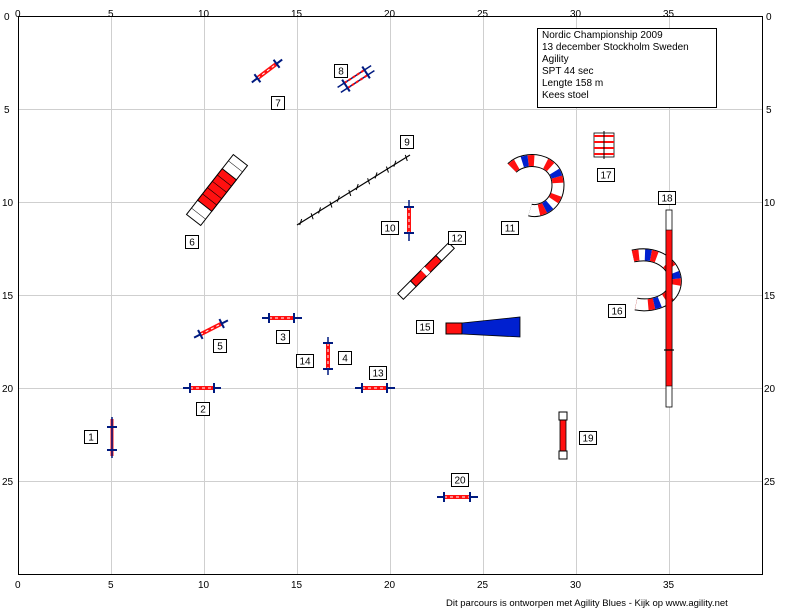 The height and width of the screenshot is (610, 800). Describe the element at coordinates (7, 17) in the screenshot. I see `y-tick-left: 0` at that location.